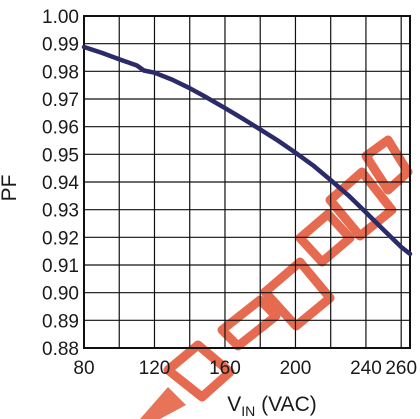 The width and height of the screenshot is (420, 419). Describe the element at coordinates (60, 238) in the screenshot. I see `y-tick-label: 0.92` at that location.